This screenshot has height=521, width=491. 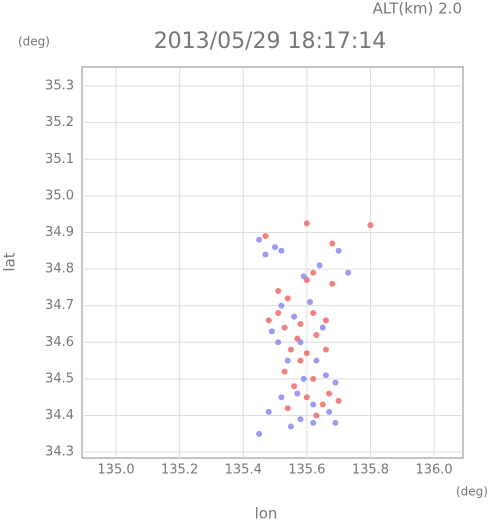 What do you see at coordinates (59, 195) in the screenshot?
I see `y-tick-label: 35.0` at bounding box center [59, 195].